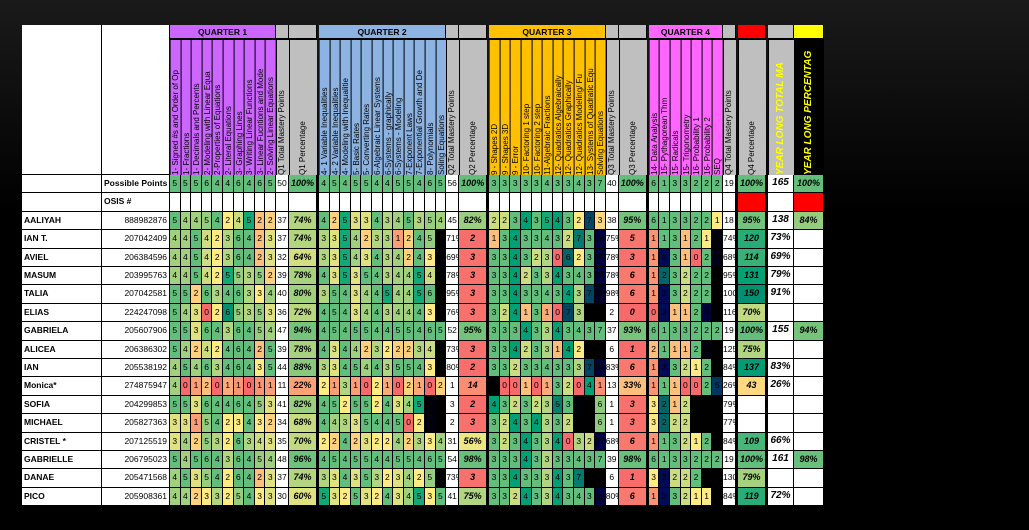  Describe the element at coordinates (441, 405) in the screenshot. I see `score-cell: 80%` at that location.